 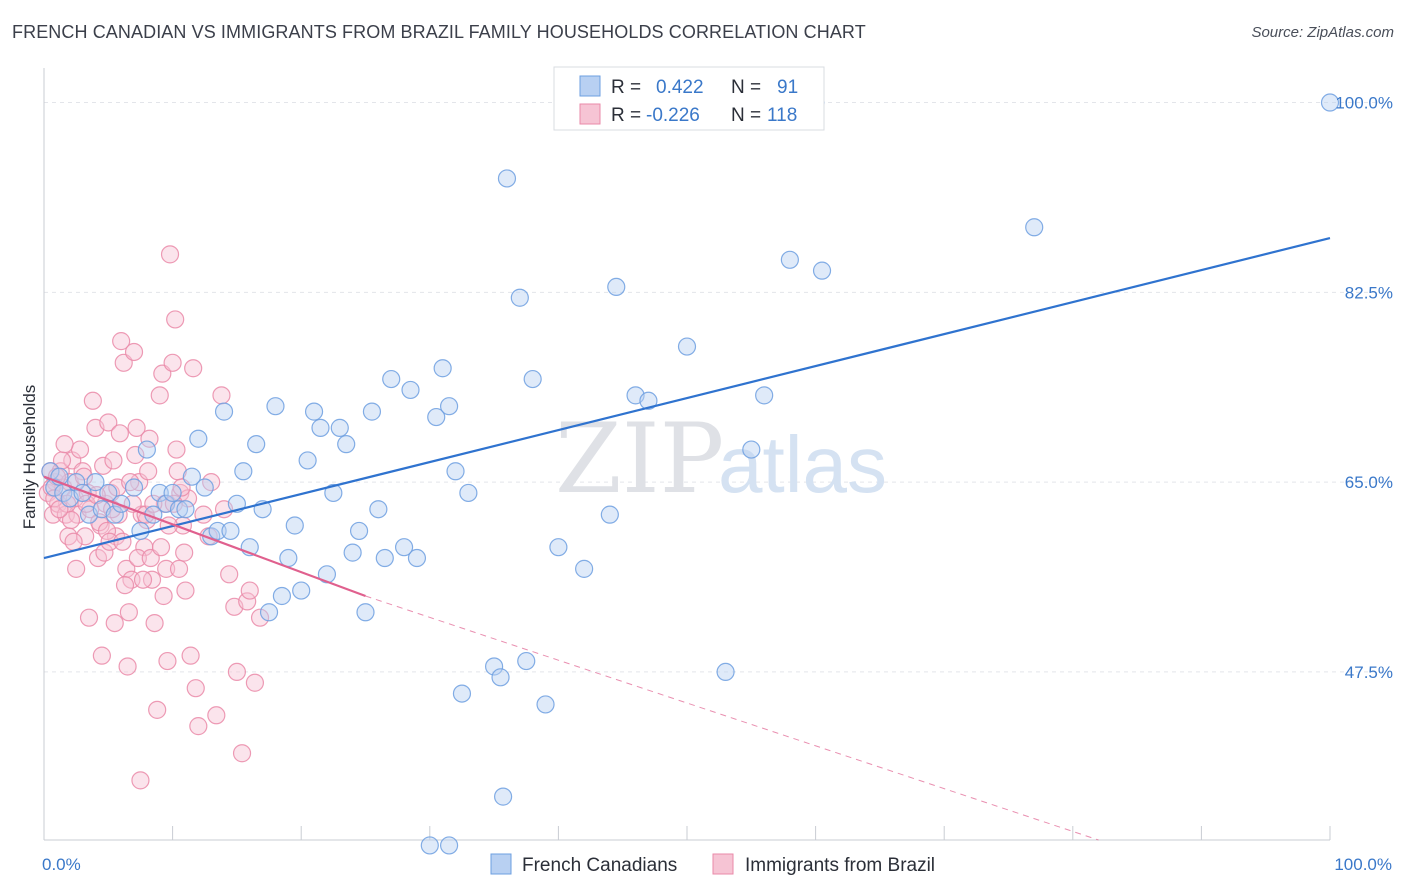 I want to click on legend-r-value-2: -0.226, so click(x=673, y=115).